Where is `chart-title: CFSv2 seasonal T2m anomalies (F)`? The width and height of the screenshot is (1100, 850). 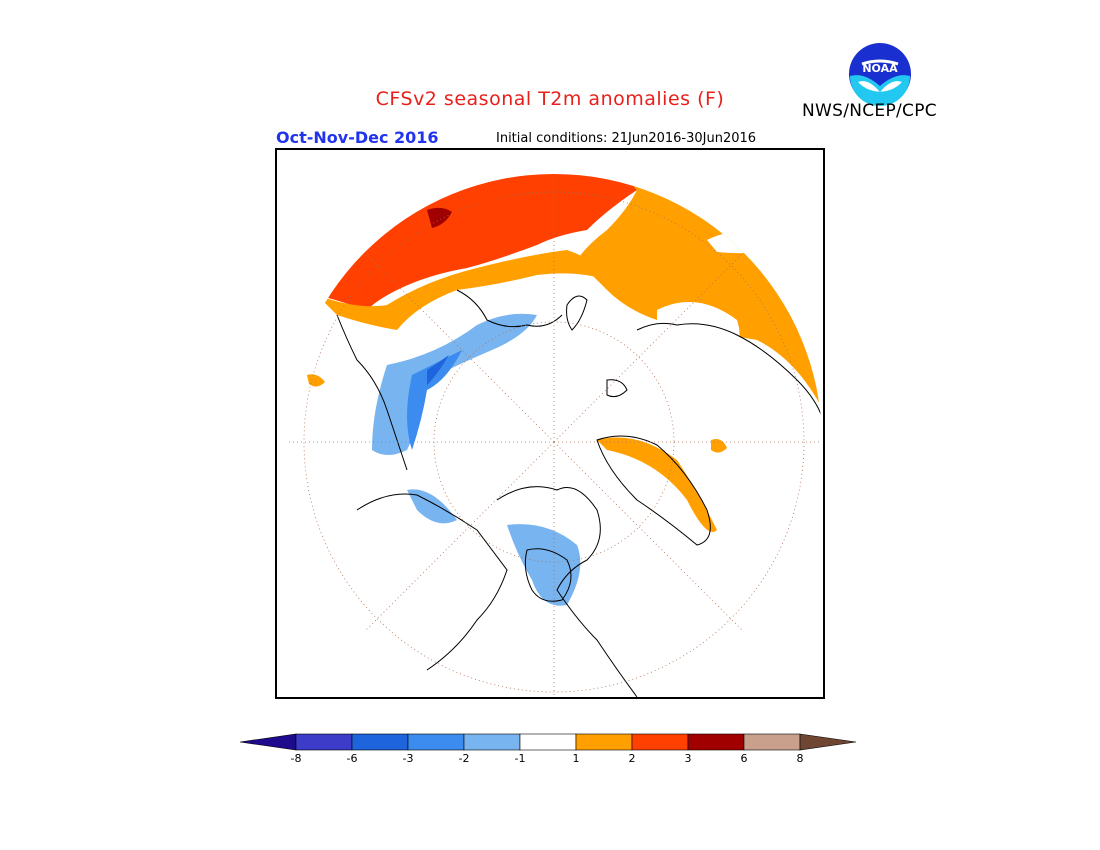 chart-title: CFSv2 seasonal T2m anomalies (F) is located at coordinates (550, 99).